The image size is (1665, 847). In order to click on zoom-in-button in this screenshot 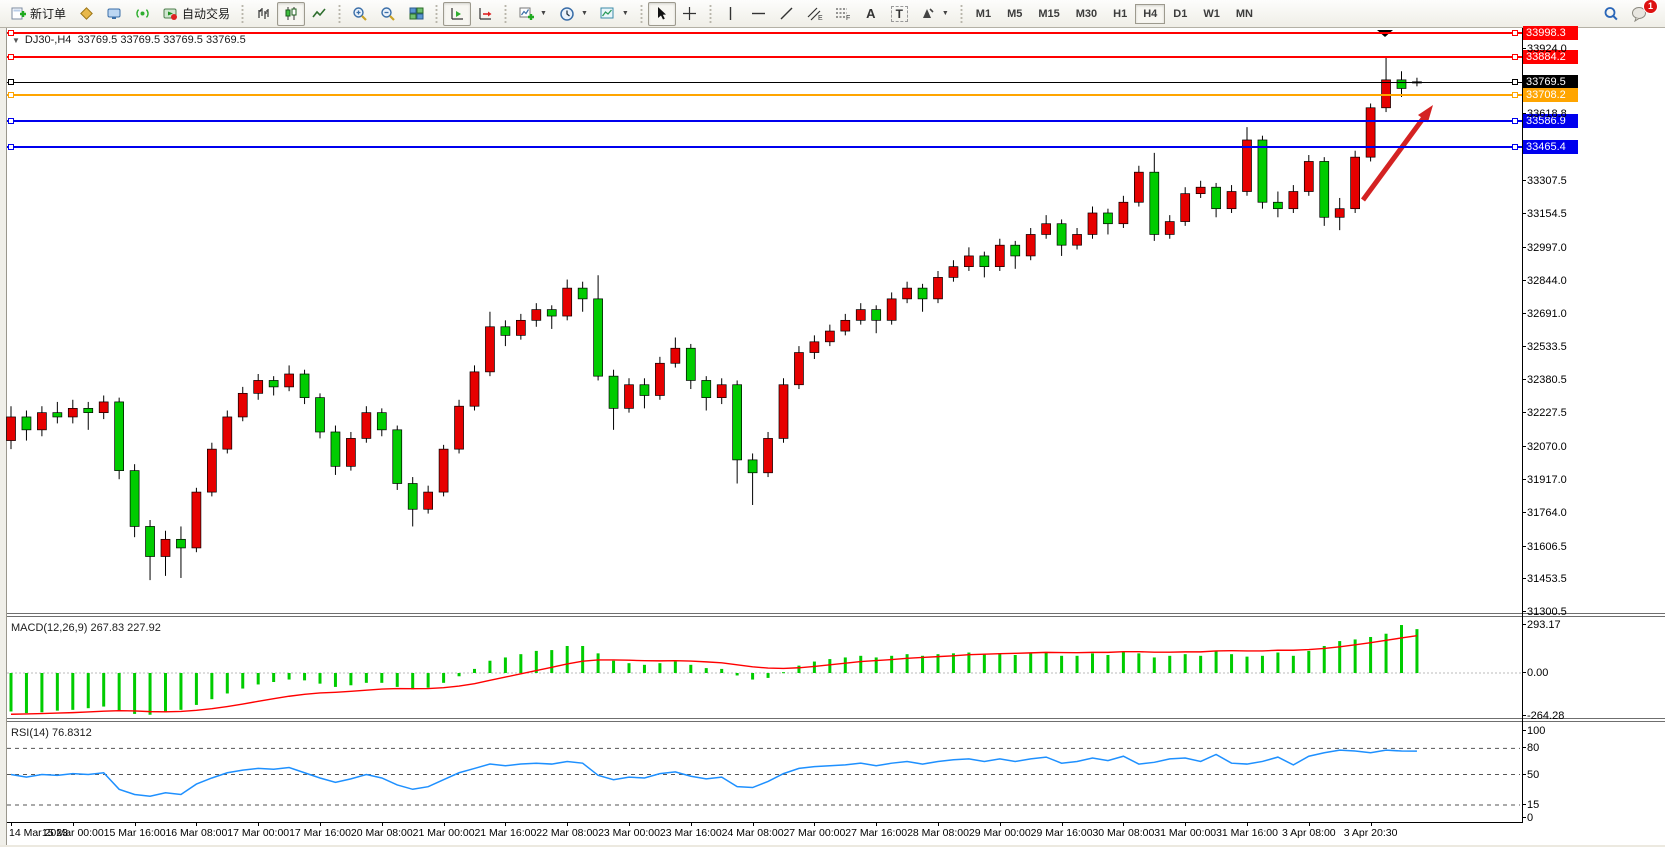, I will do `click(360, 14)`.